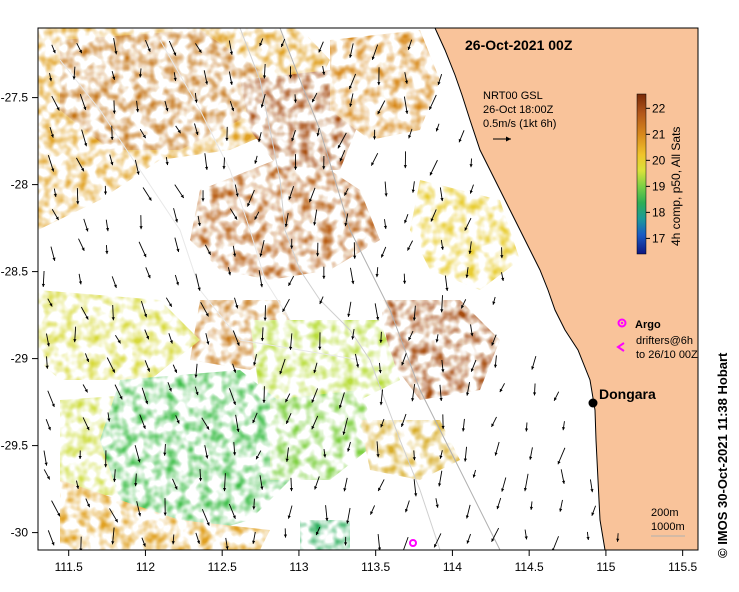 This screenshot has width=739, height=592. What do you see at coordinates (513, 96) in the screenshot?
I see `model-name: NRT00 GSL` at bounding box center [513, 96].